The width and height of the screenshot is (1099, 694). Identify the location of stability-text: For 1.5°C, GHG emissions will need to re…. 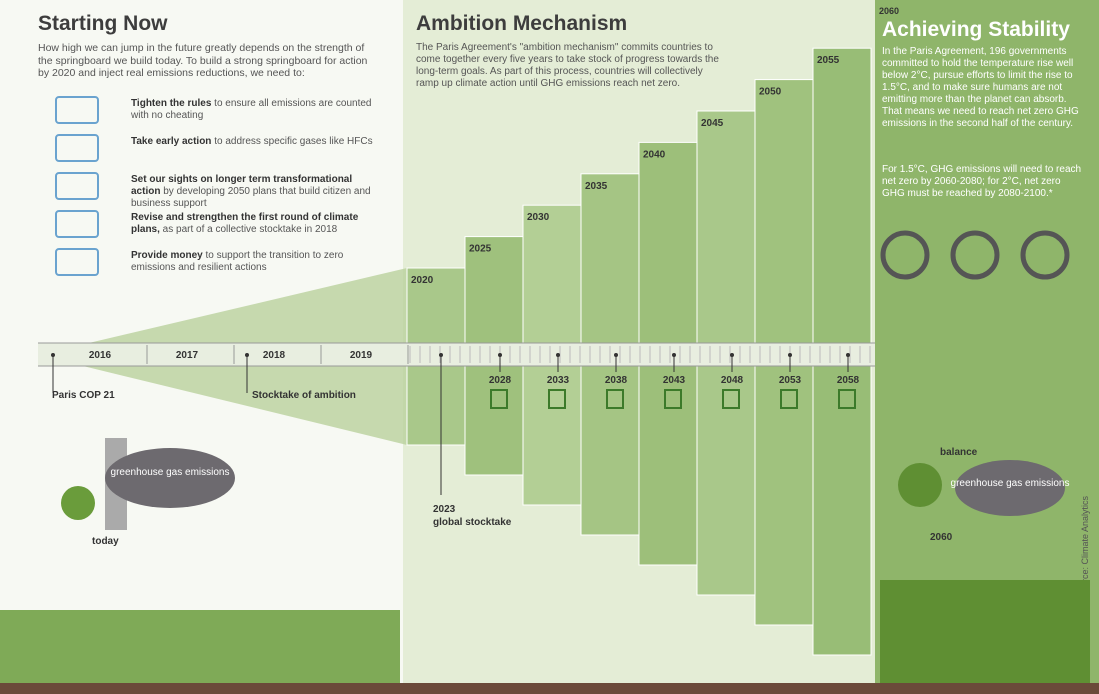
(982, 181).